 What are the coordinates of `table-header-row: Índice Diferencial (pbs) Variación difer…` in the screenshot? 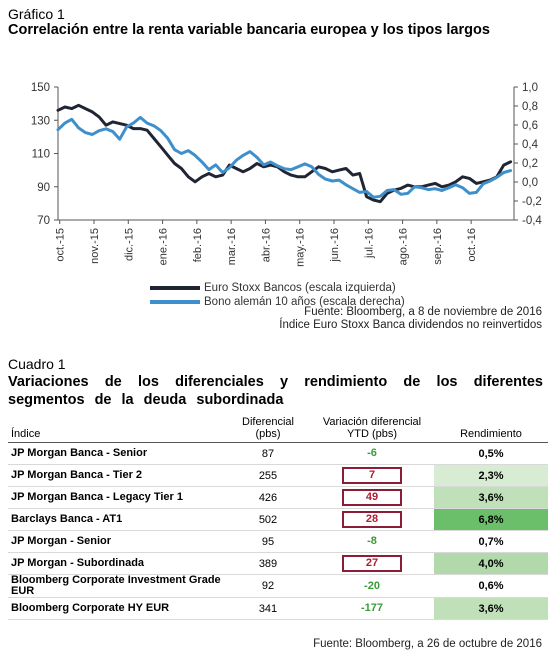 It's located at (278, 428).